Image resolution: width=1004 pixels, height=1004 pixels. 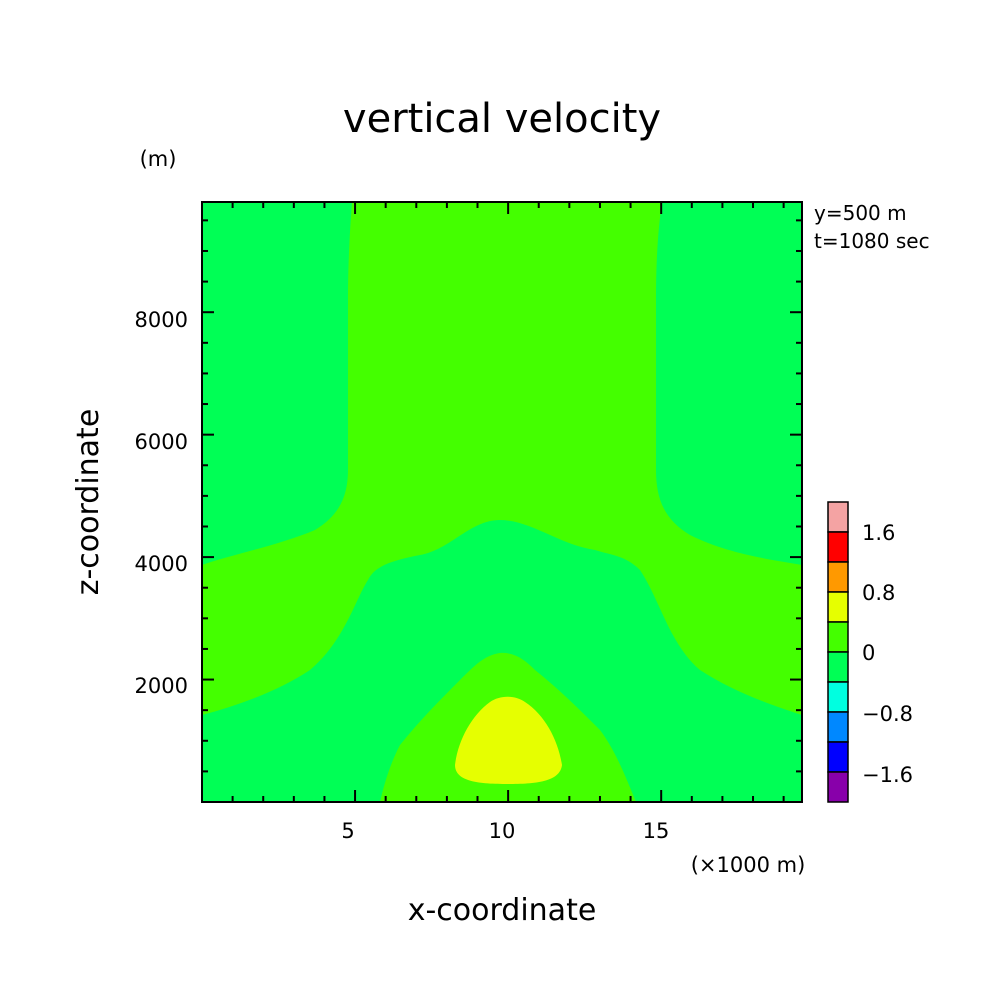 I want to click on annotation-t: t=1080 sec, so click(x=872, y=241).